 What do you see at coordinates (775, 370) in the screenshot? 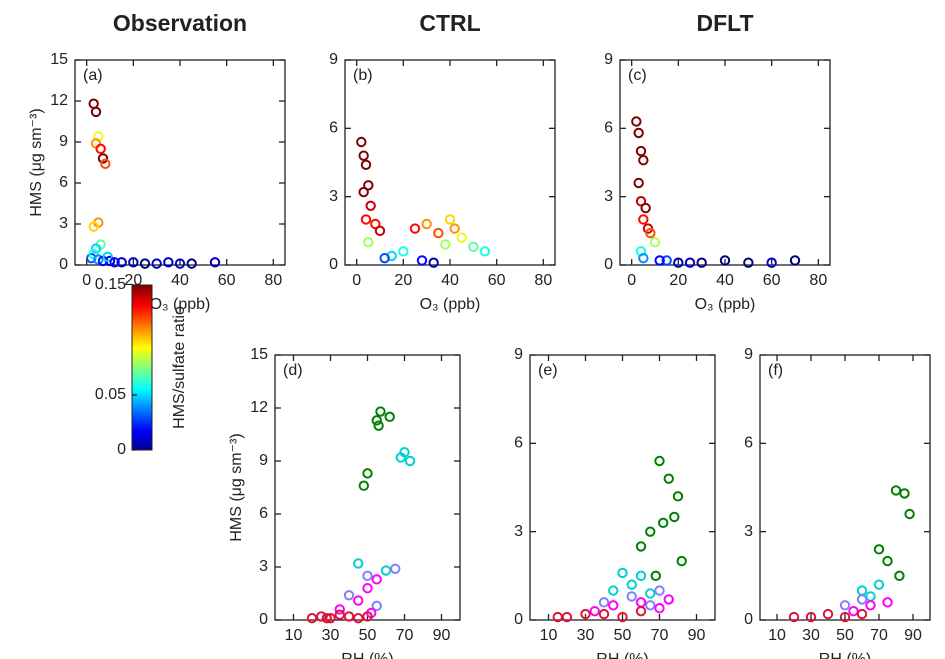
I see `panel-label: (f)` at bounding box center [775, 370].